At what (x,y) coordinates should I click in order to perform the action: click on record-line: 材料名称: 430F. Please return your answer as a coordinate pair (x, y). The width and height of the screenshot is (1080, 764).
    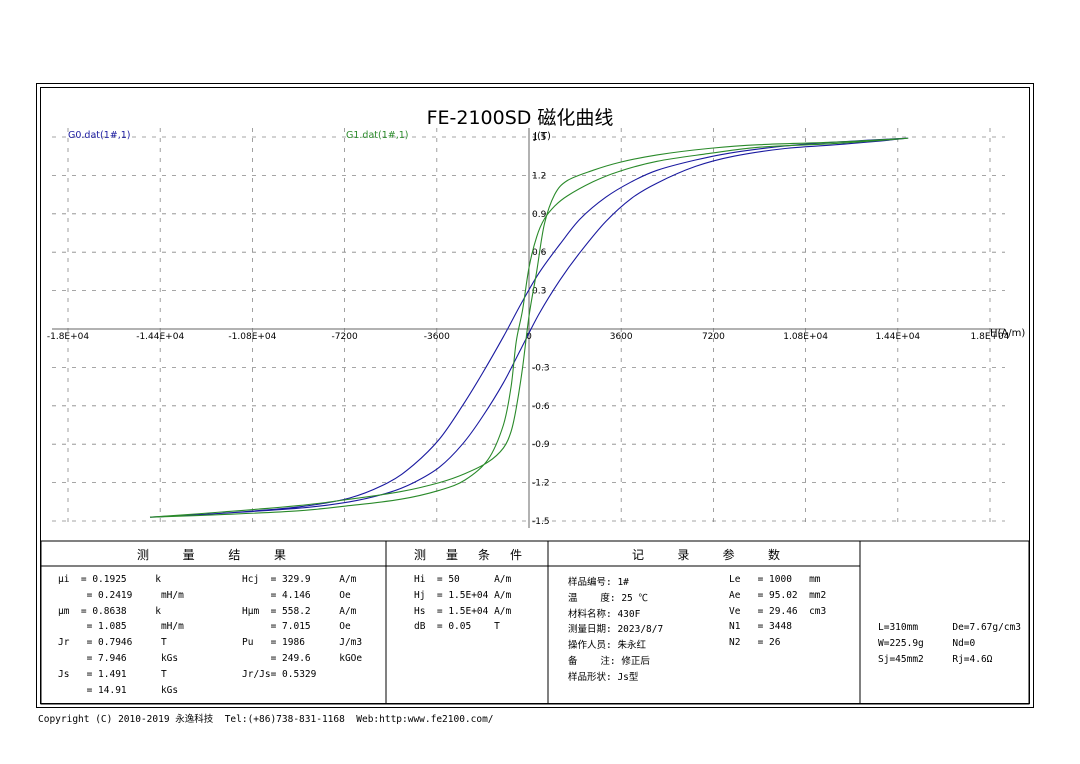
    Looking at the image, I should click on (604, 614).